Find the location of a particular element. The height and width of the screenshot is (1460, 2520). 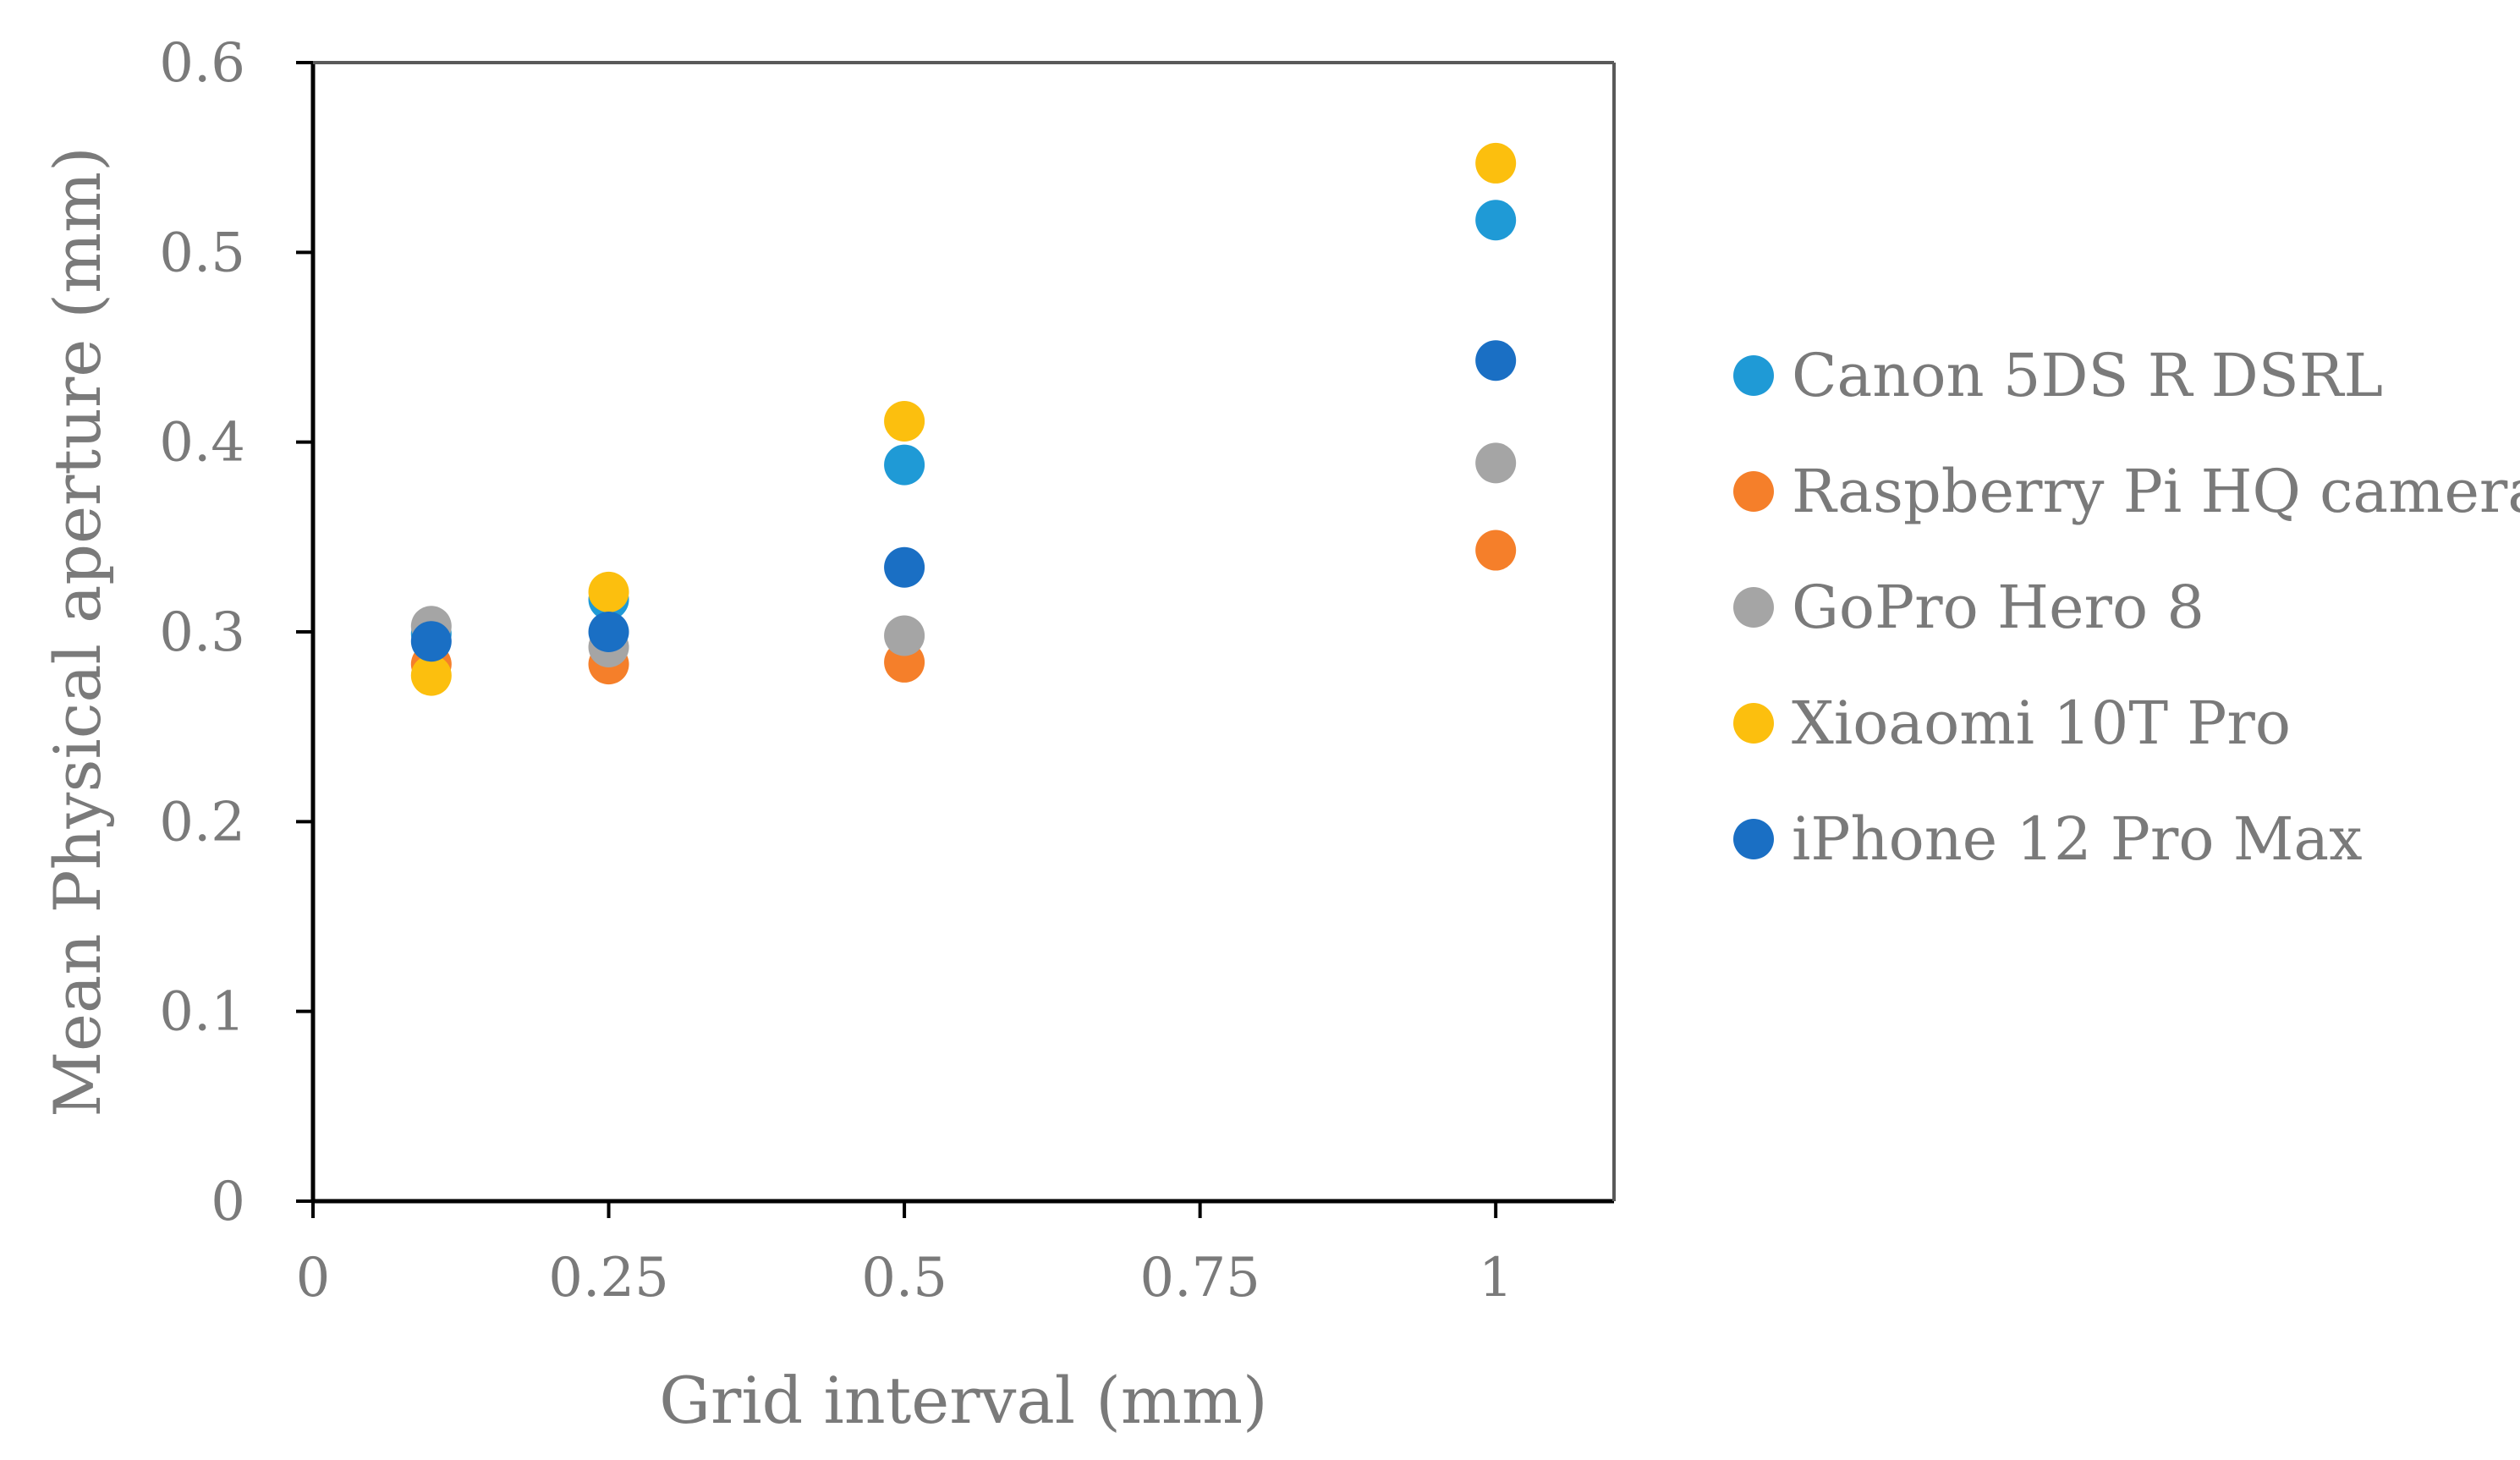

y-tick-label: 0.1 is located at coordinates (202, 1012).